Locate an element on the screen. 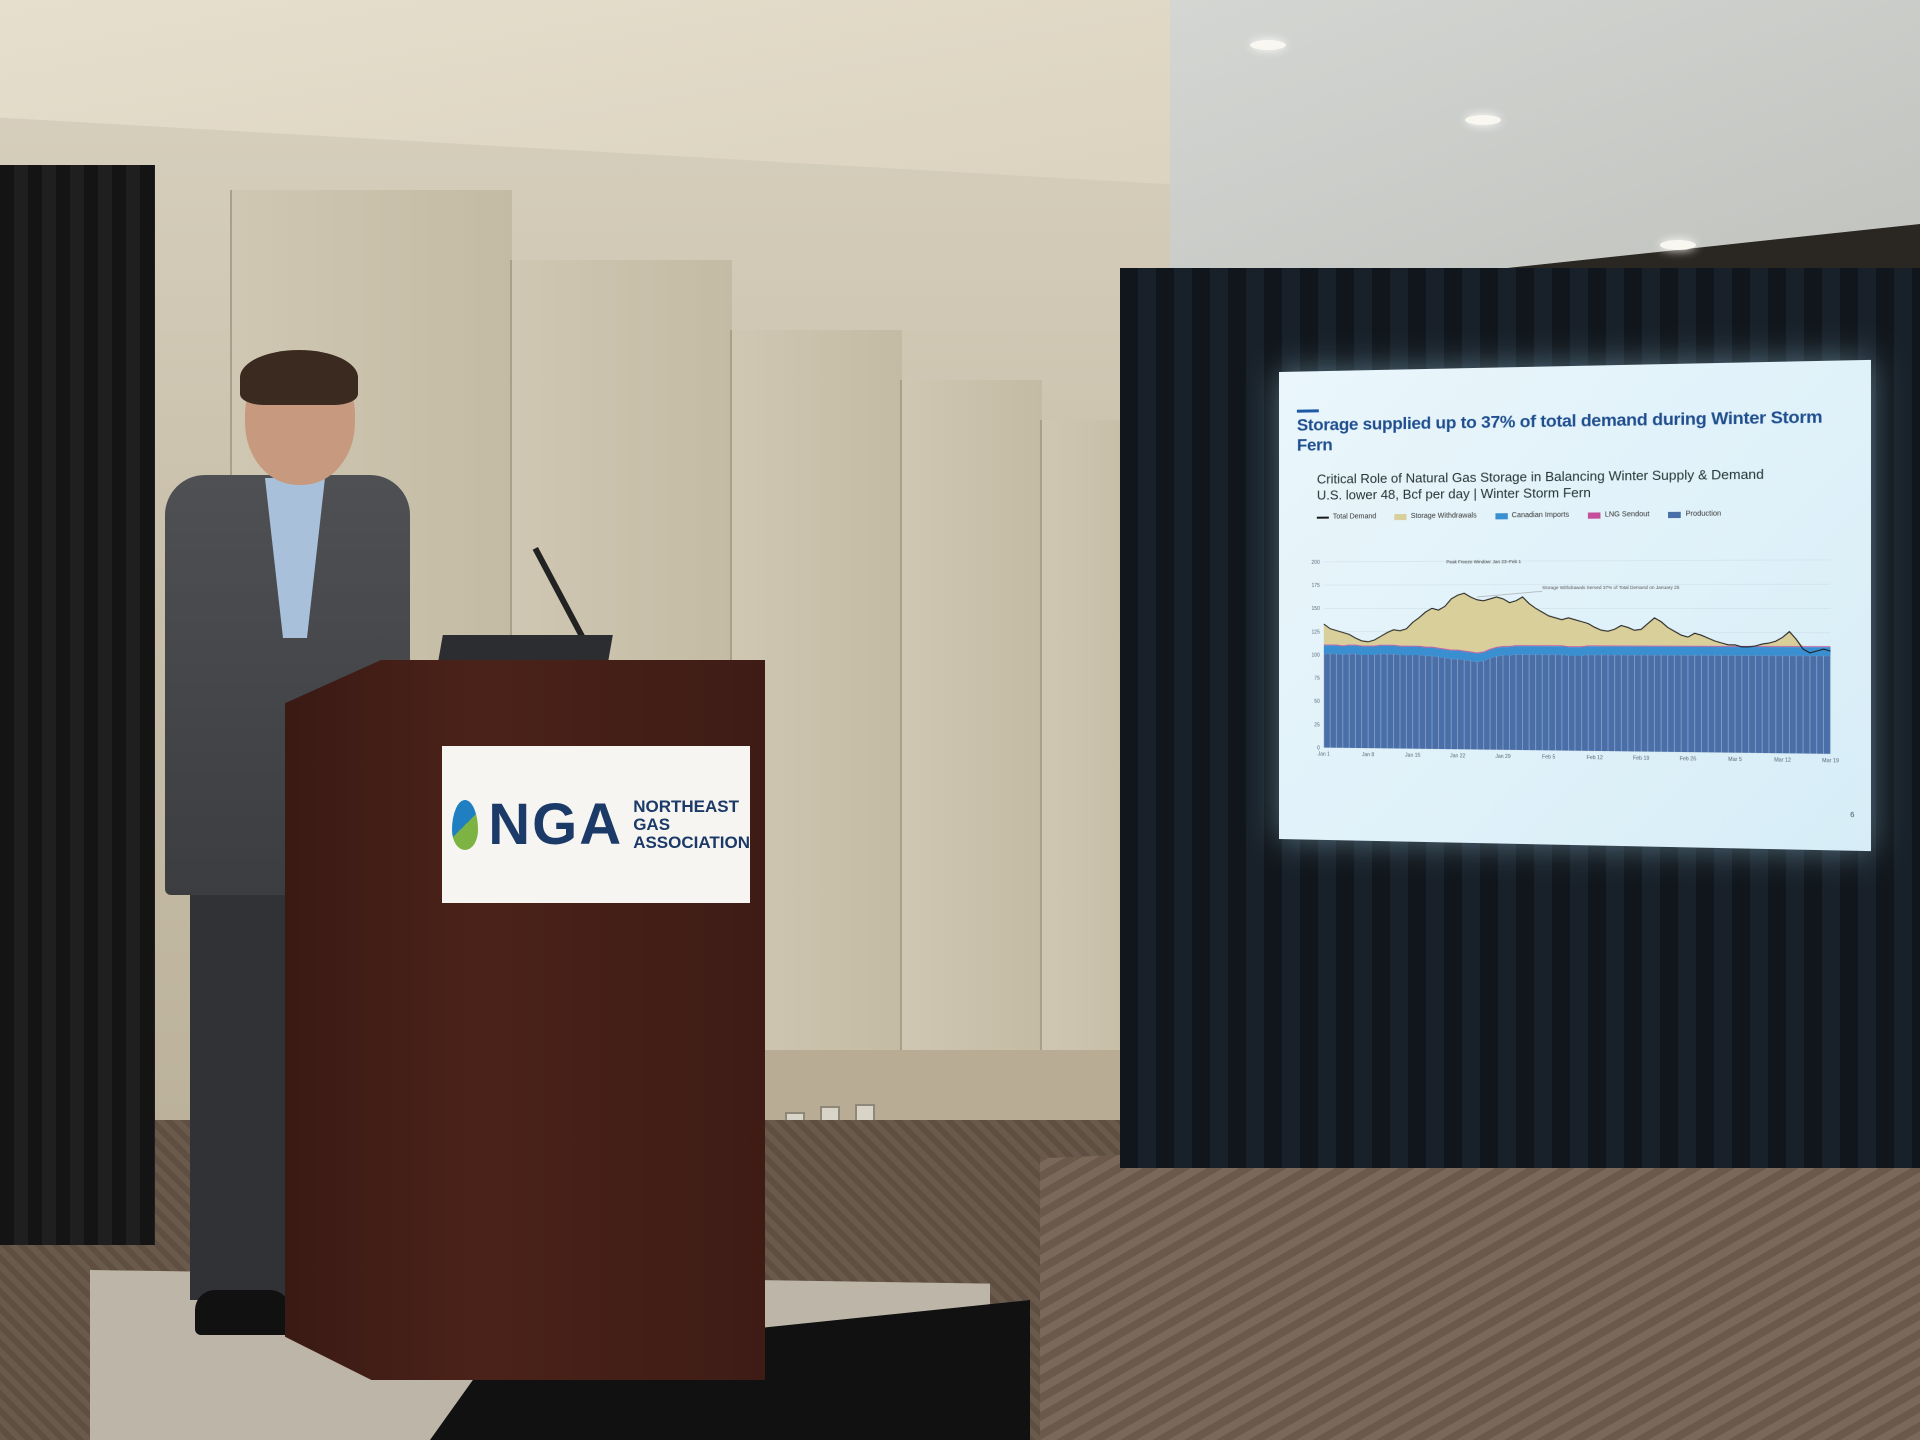 Image resolution: width=1920 pixels, height=1440 pixels. x-tick-label: Mar 19 is located at coordinates (1830, 761).